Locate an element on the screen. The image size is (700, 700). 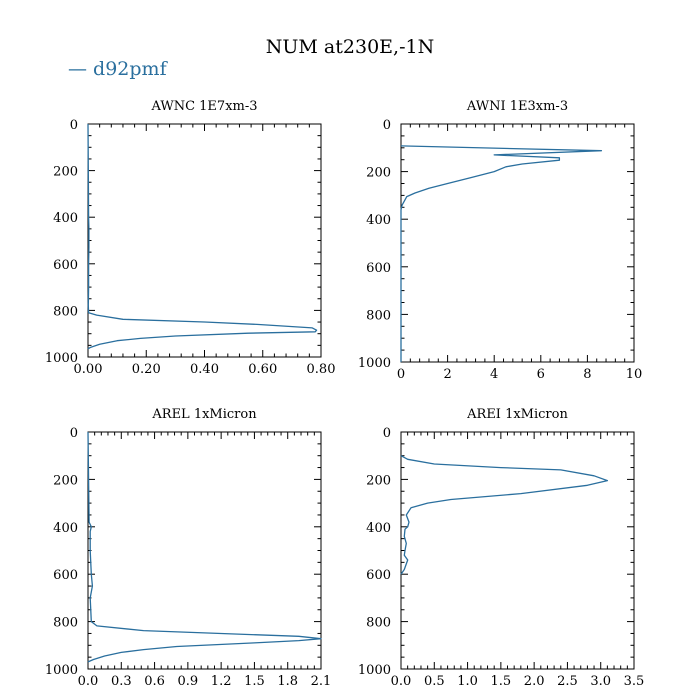
x-tick-label: 1.0 is located at coordinates (467, 681).